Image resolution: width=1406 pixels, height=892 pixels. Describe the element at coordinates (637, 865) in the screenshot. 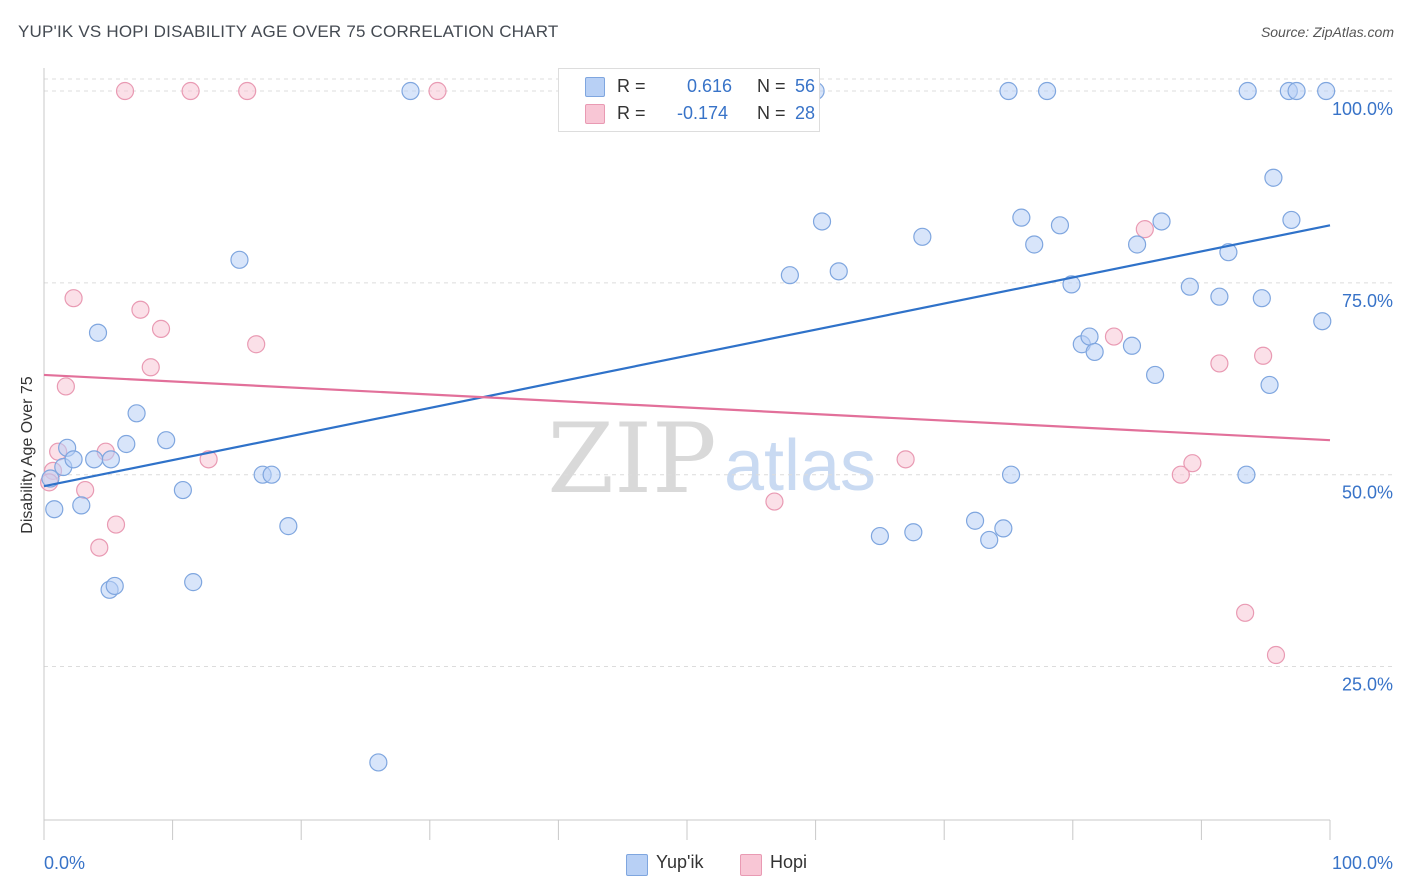

I see `yupik-legend-swatch-icon` at that location.